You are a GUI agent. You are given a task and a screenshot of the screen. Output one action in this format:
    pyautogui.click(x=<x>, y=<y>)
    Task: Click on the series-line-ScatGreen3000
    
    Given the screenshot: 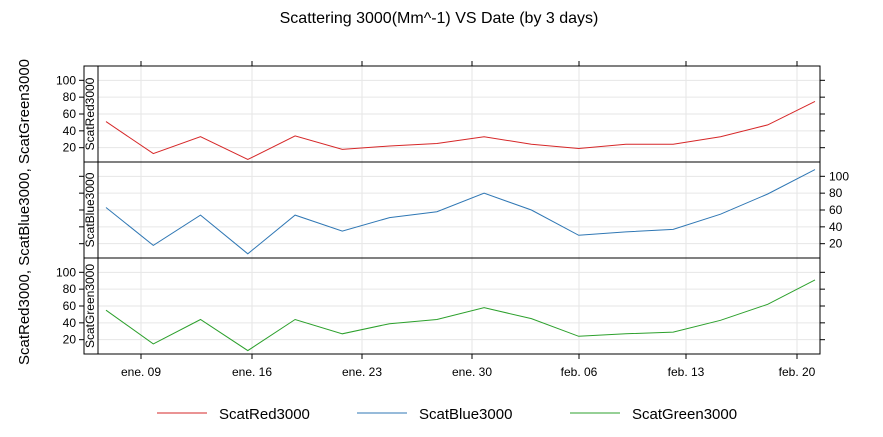 What is the action you would take?
    pyautogui.click(x=460, y=315)
    